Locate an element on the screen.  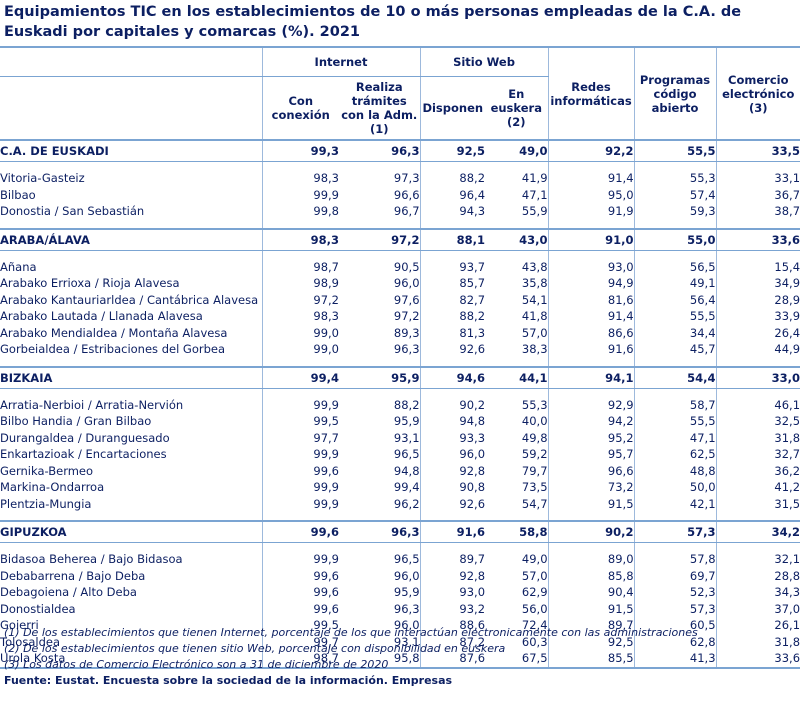
table-row-value: 41,2 is located at coordinates (757, 487).